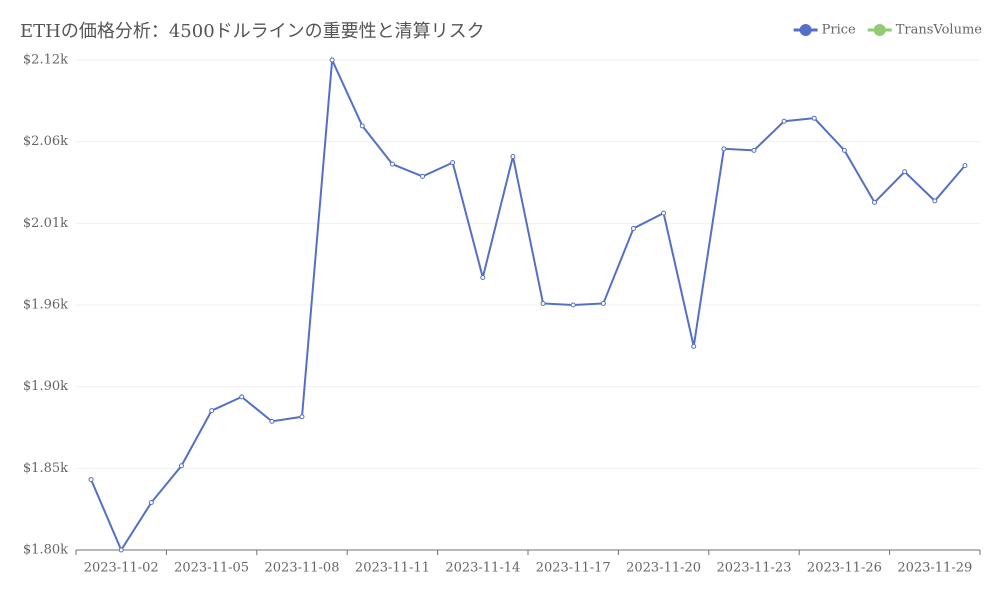  What do you see at coordinates (939, 30) in the screenshot?
I see `legend-label: TransVolume` at bounding box center [939, 30].